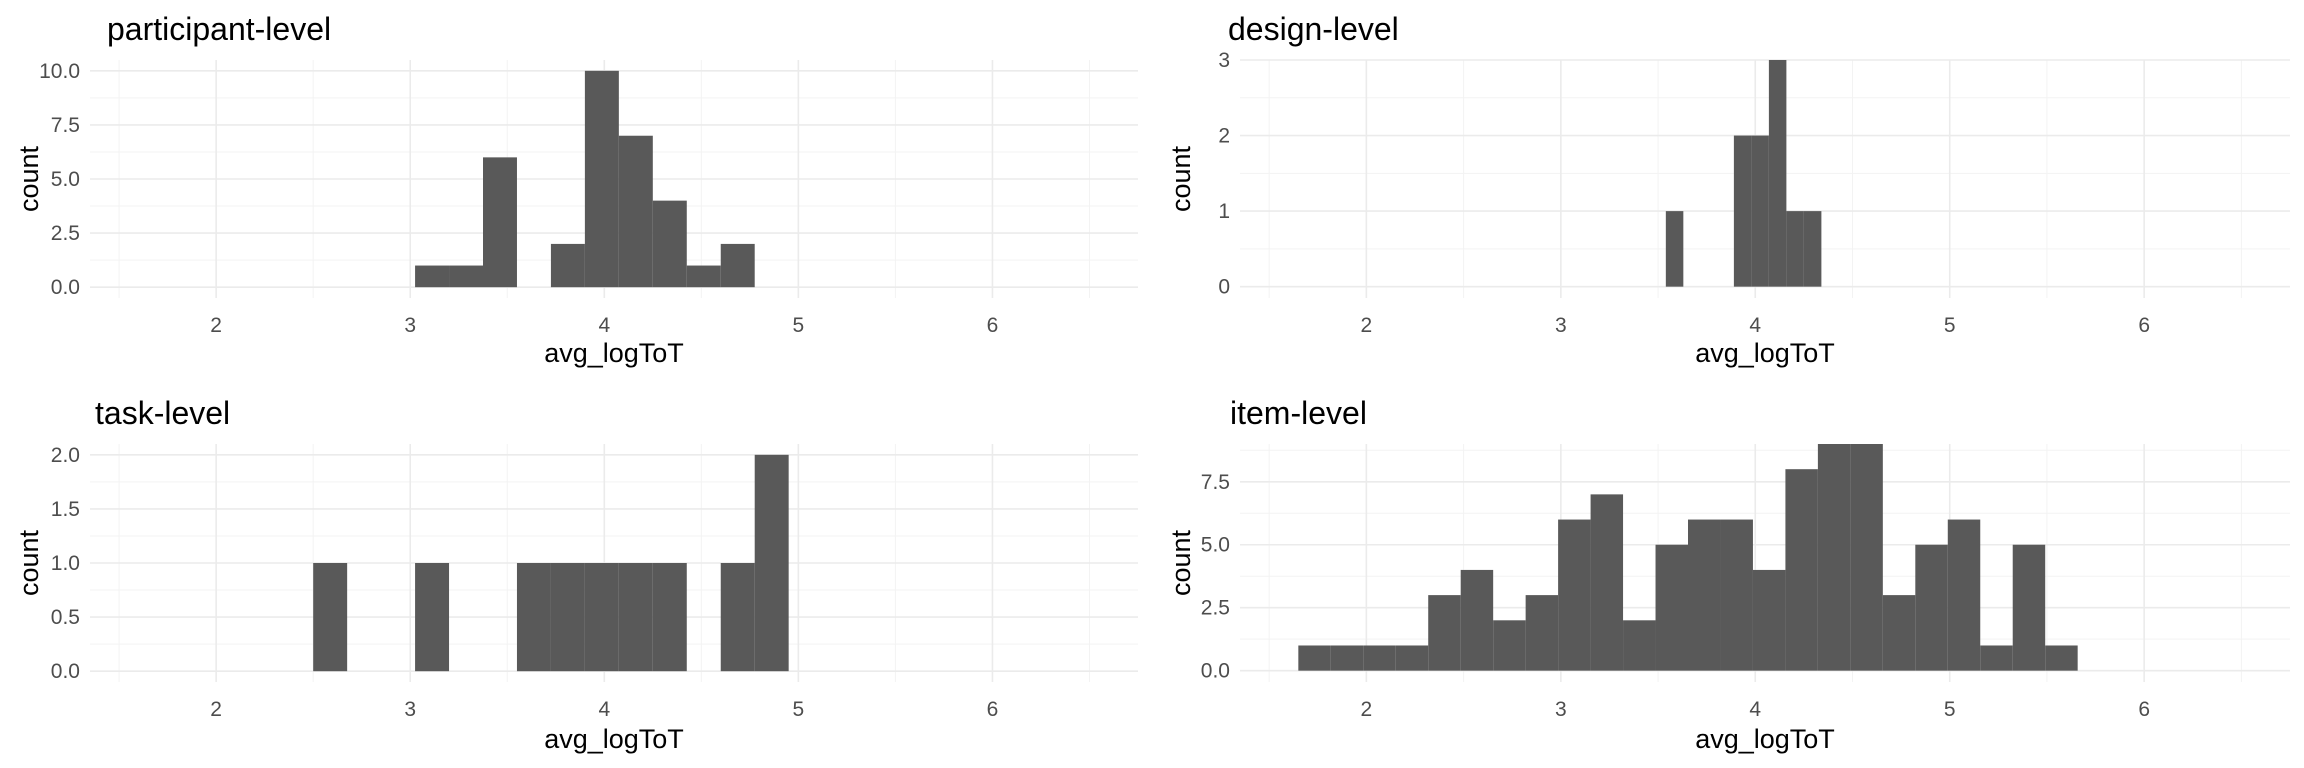  I want to click on y-tick-label: 1, so click(1224, 211).